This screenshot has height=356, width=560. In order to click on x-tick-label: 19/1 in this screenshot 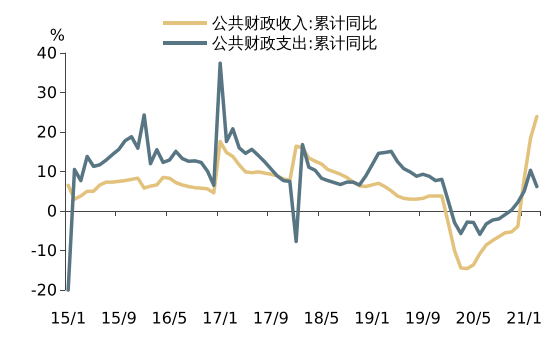, I will do `click(372, 318)`.